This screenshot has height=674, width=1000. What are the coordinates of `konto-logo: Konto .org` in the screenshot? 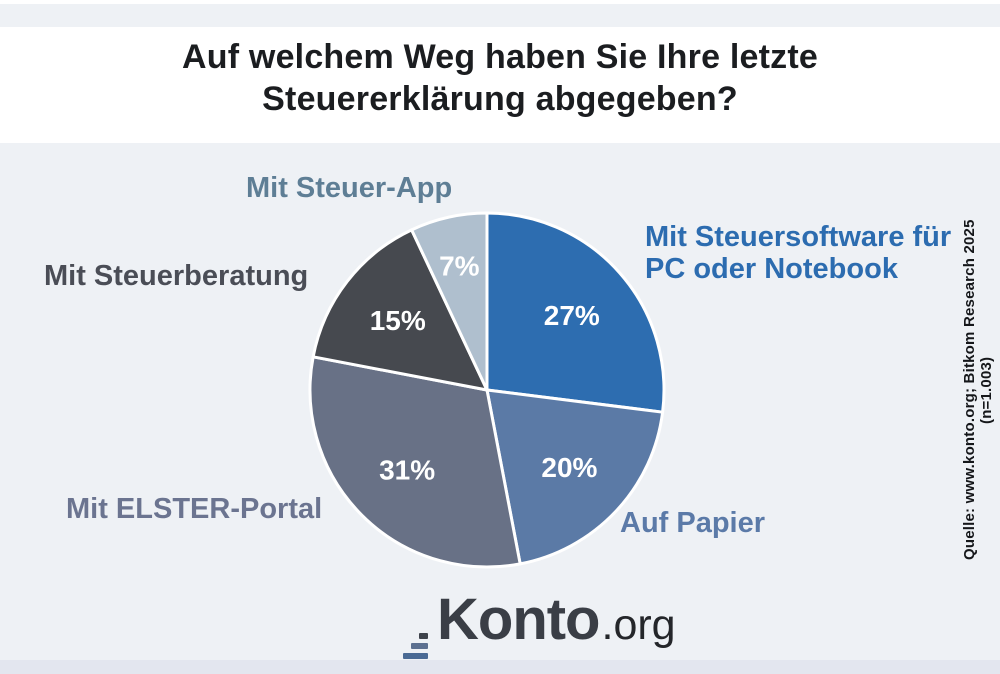 It's located at (535, 630).